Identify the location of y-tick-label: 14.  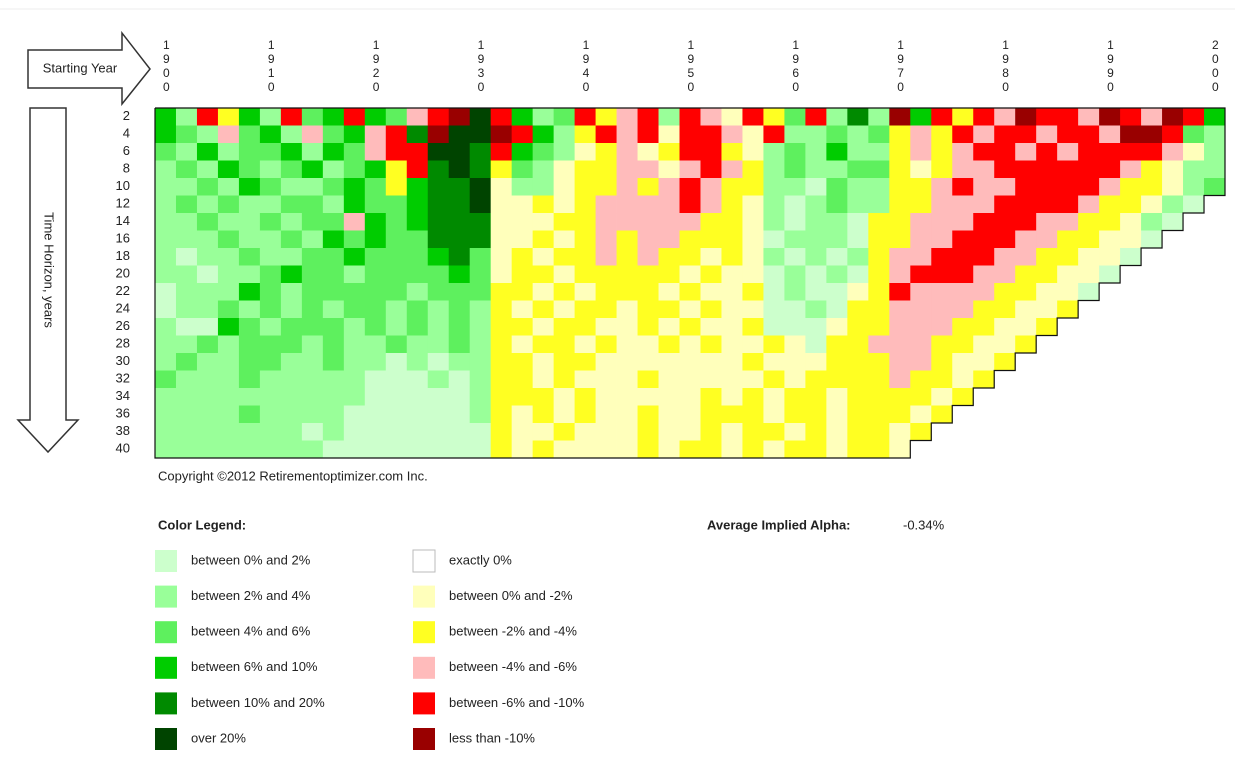
(123, 220).